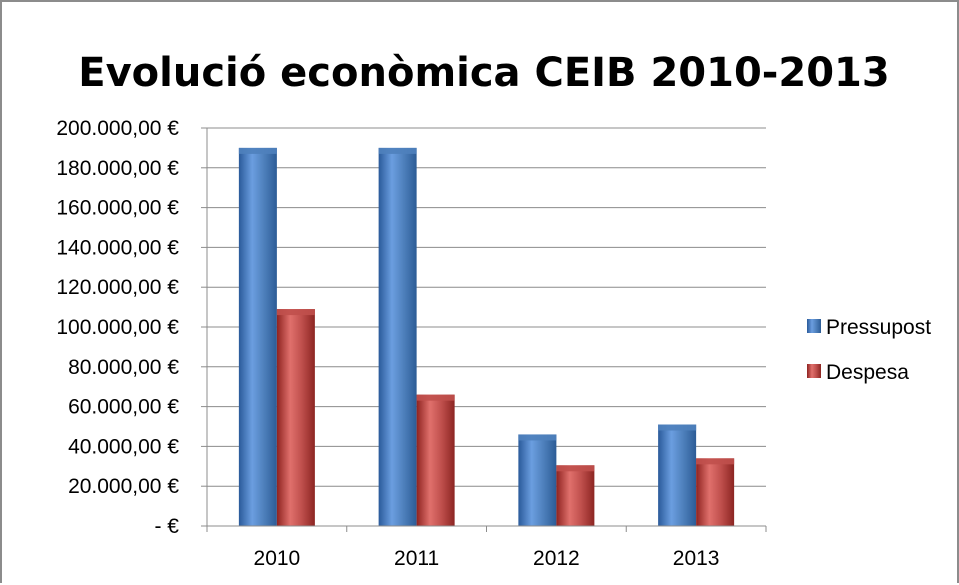  I want to click on x-tick-label: 2012, so click(556, 558).